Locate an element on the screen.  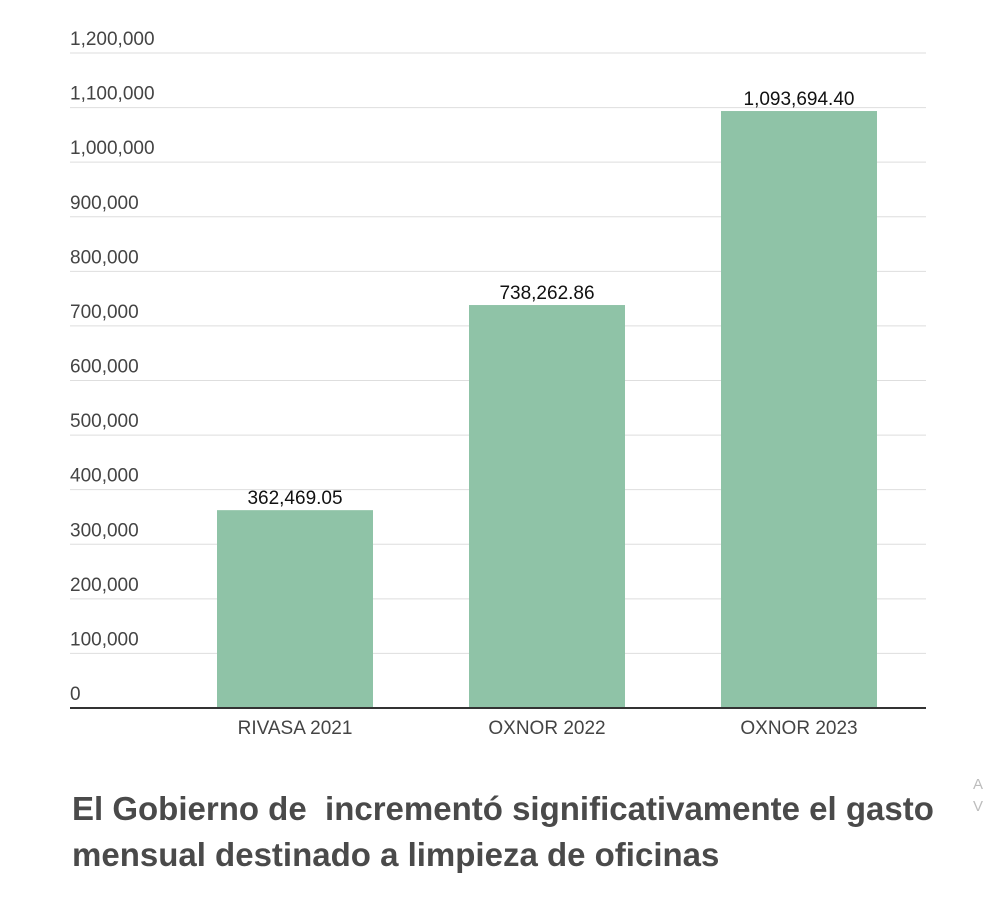
data-label: 738,262.86 is located at coordinates (546, 293).